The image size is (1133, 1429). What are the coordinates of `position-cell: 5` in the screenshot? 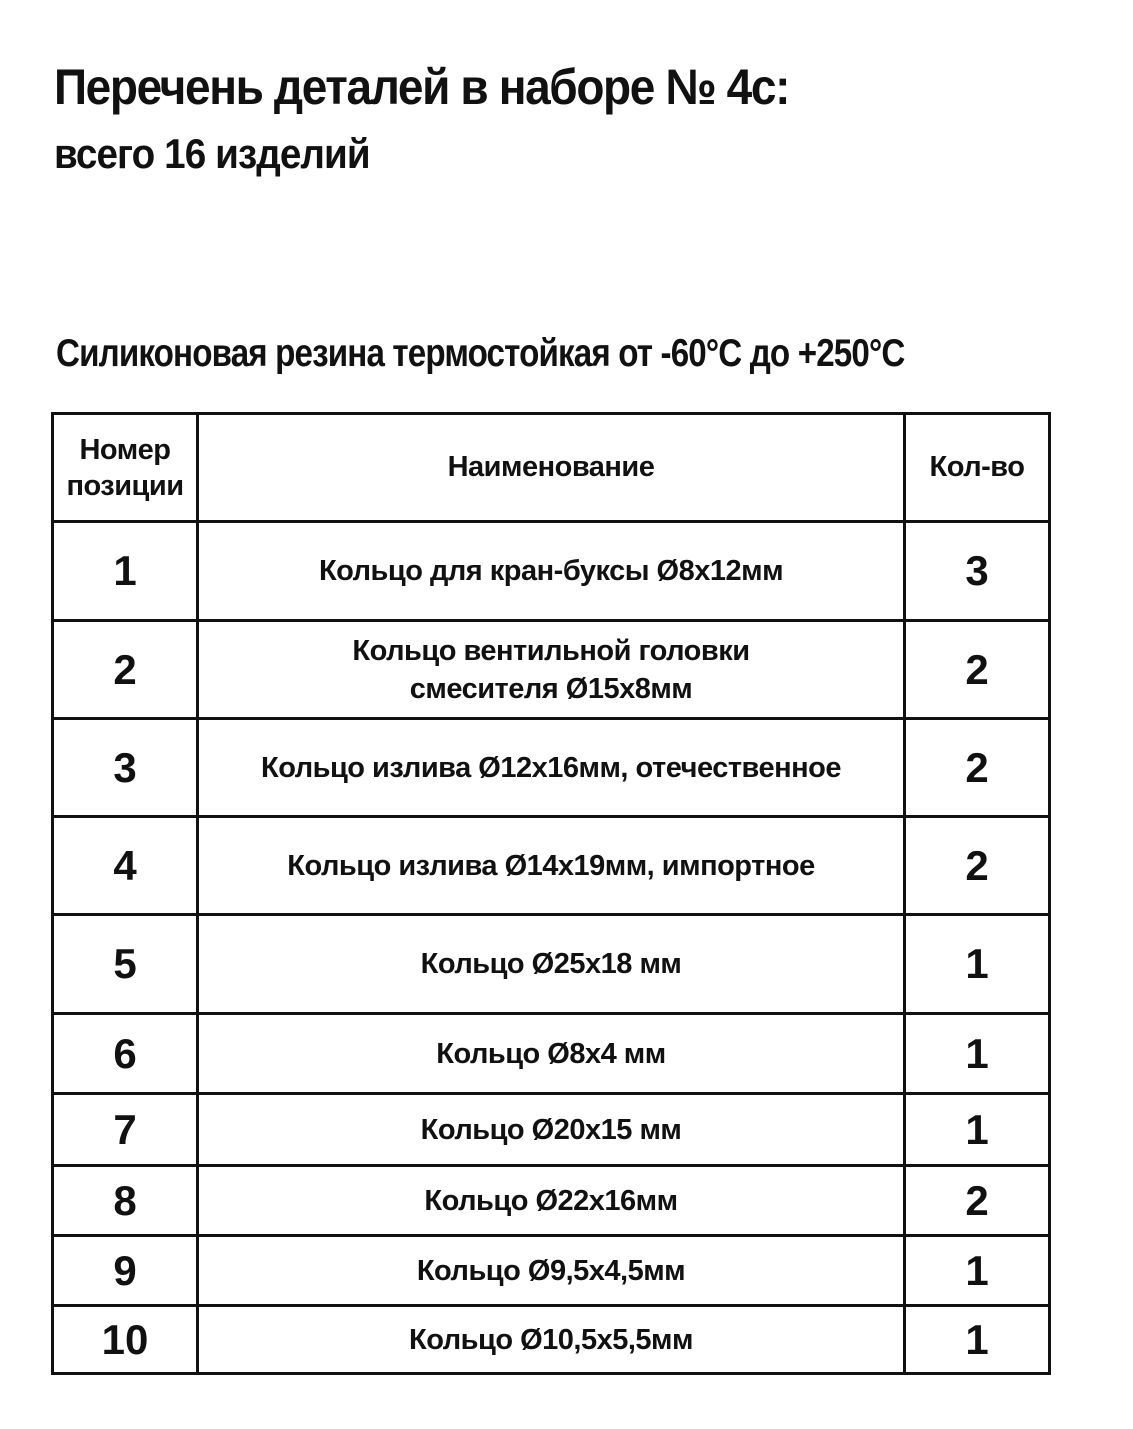 It's located at (125, 964).